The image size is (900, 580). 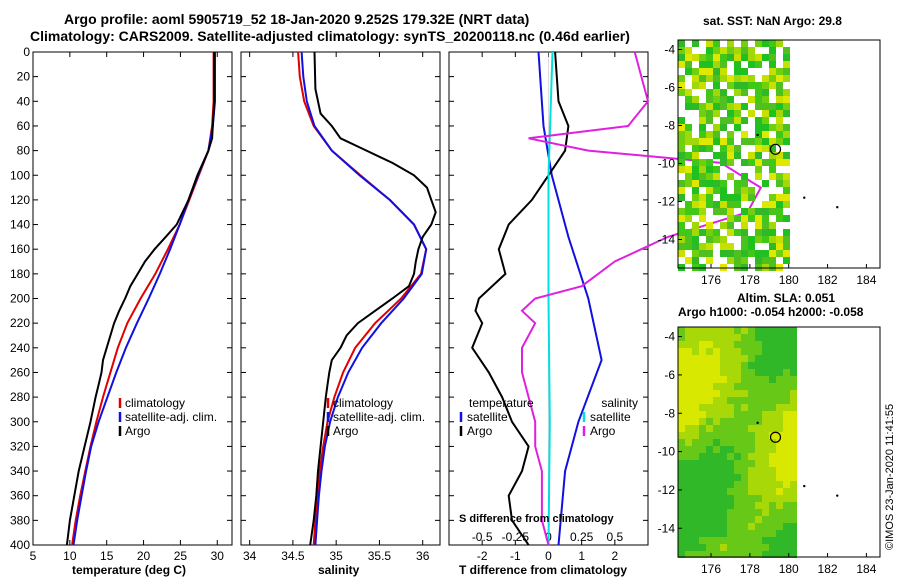 What do you see at coordinates (828, 569) in the screenshot?
I see `map-xtick-label: 182` at bounding box center [828, 569].